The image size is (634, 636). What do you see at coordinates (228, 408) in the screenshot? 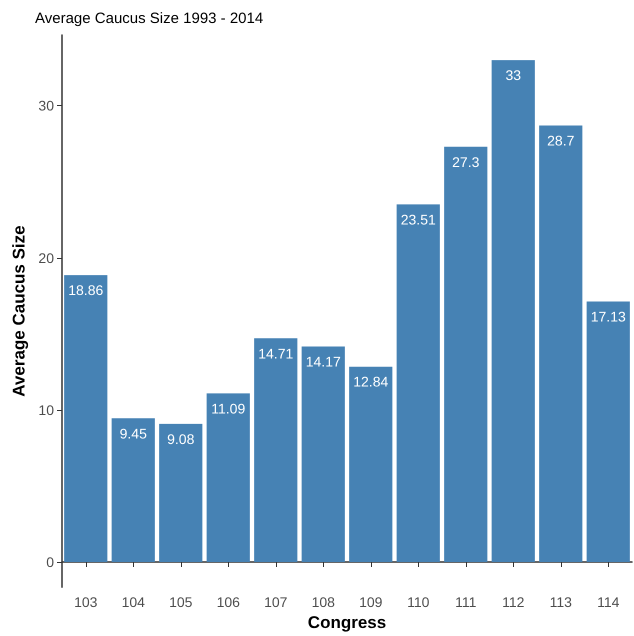
I see `data-label: 11.09` at bounding box center [228, 408].